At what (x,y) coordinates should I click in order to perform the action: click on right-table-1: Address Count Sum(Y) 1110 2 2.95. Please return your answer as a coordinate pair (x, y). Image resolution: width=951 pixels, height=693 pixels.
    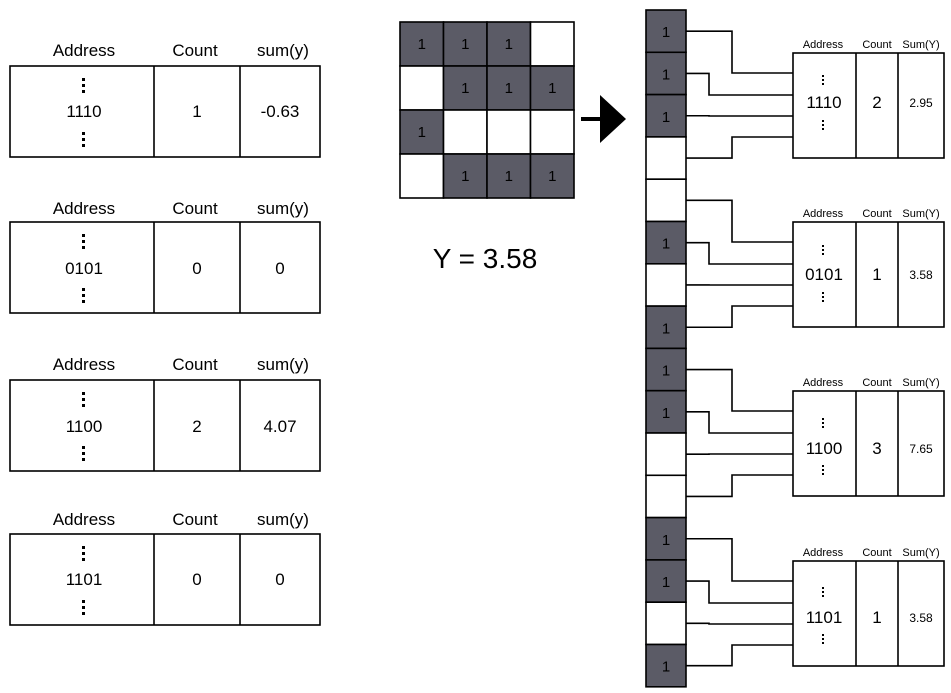
    Looking at the image, I should click on (868, 99).